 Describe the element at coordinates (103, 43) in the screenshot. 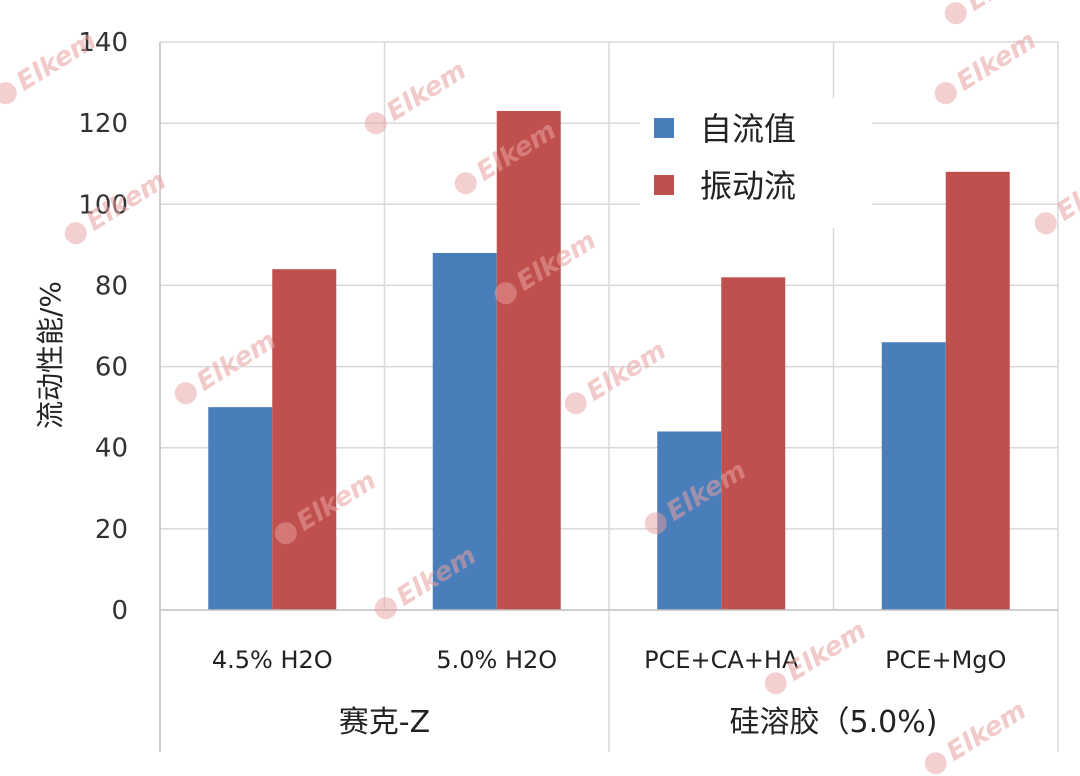

I see `y-tick-label: 140` at that location.